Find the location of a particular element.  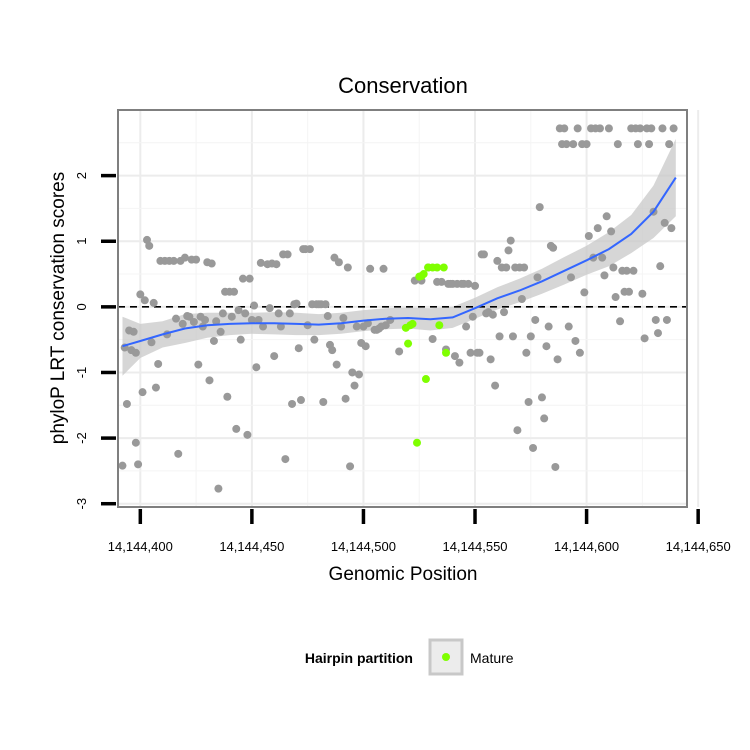

y-tick-label: 2 is located at coordinates (81, 175).